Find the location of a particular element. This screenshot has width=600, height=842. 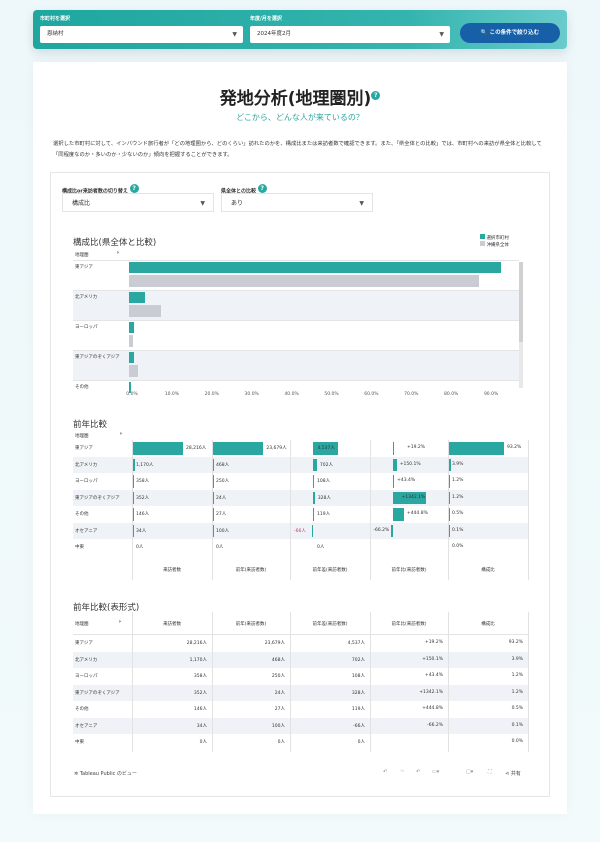

table-cell: 468人 is located at coordinates (278, 660).